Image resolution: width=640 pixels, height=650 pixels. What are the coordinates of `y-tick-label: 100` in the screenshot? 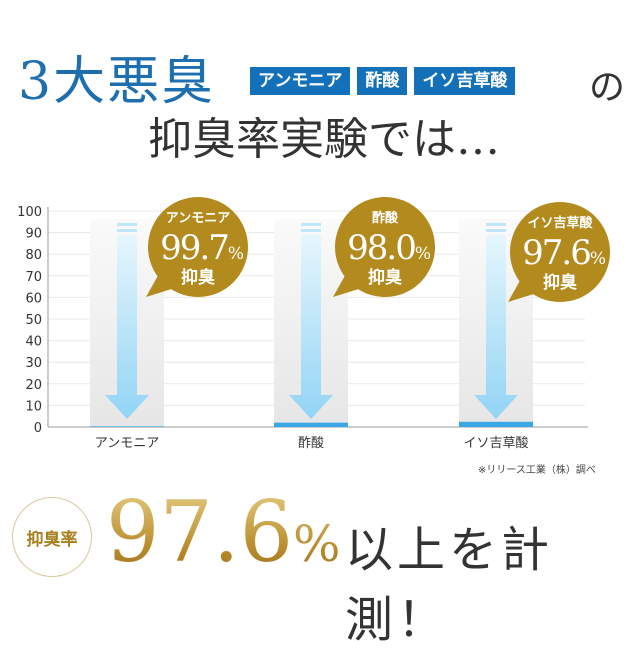 It's located at (29, 212).